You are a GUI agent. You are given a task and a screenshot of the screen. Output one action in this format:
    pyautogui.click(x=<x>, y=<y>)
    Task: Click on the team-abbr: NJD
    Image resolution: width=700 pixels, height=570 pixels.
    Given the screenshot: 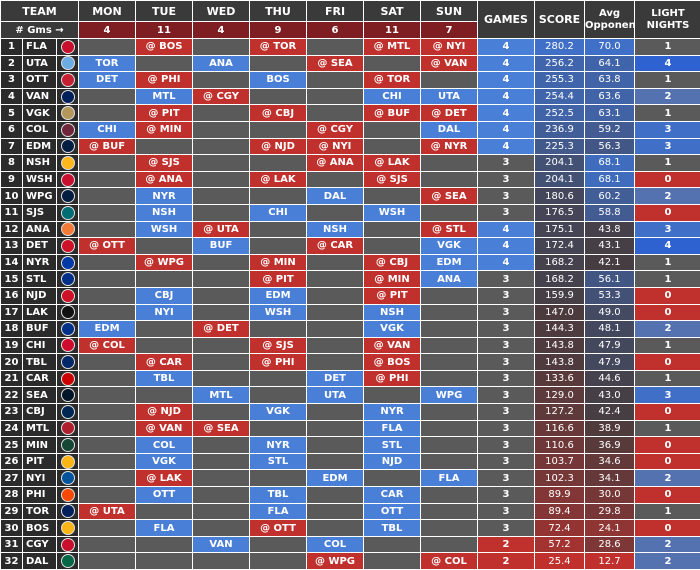 What is the action you would take?
    pyautogui.click(x=40, y=295)
    